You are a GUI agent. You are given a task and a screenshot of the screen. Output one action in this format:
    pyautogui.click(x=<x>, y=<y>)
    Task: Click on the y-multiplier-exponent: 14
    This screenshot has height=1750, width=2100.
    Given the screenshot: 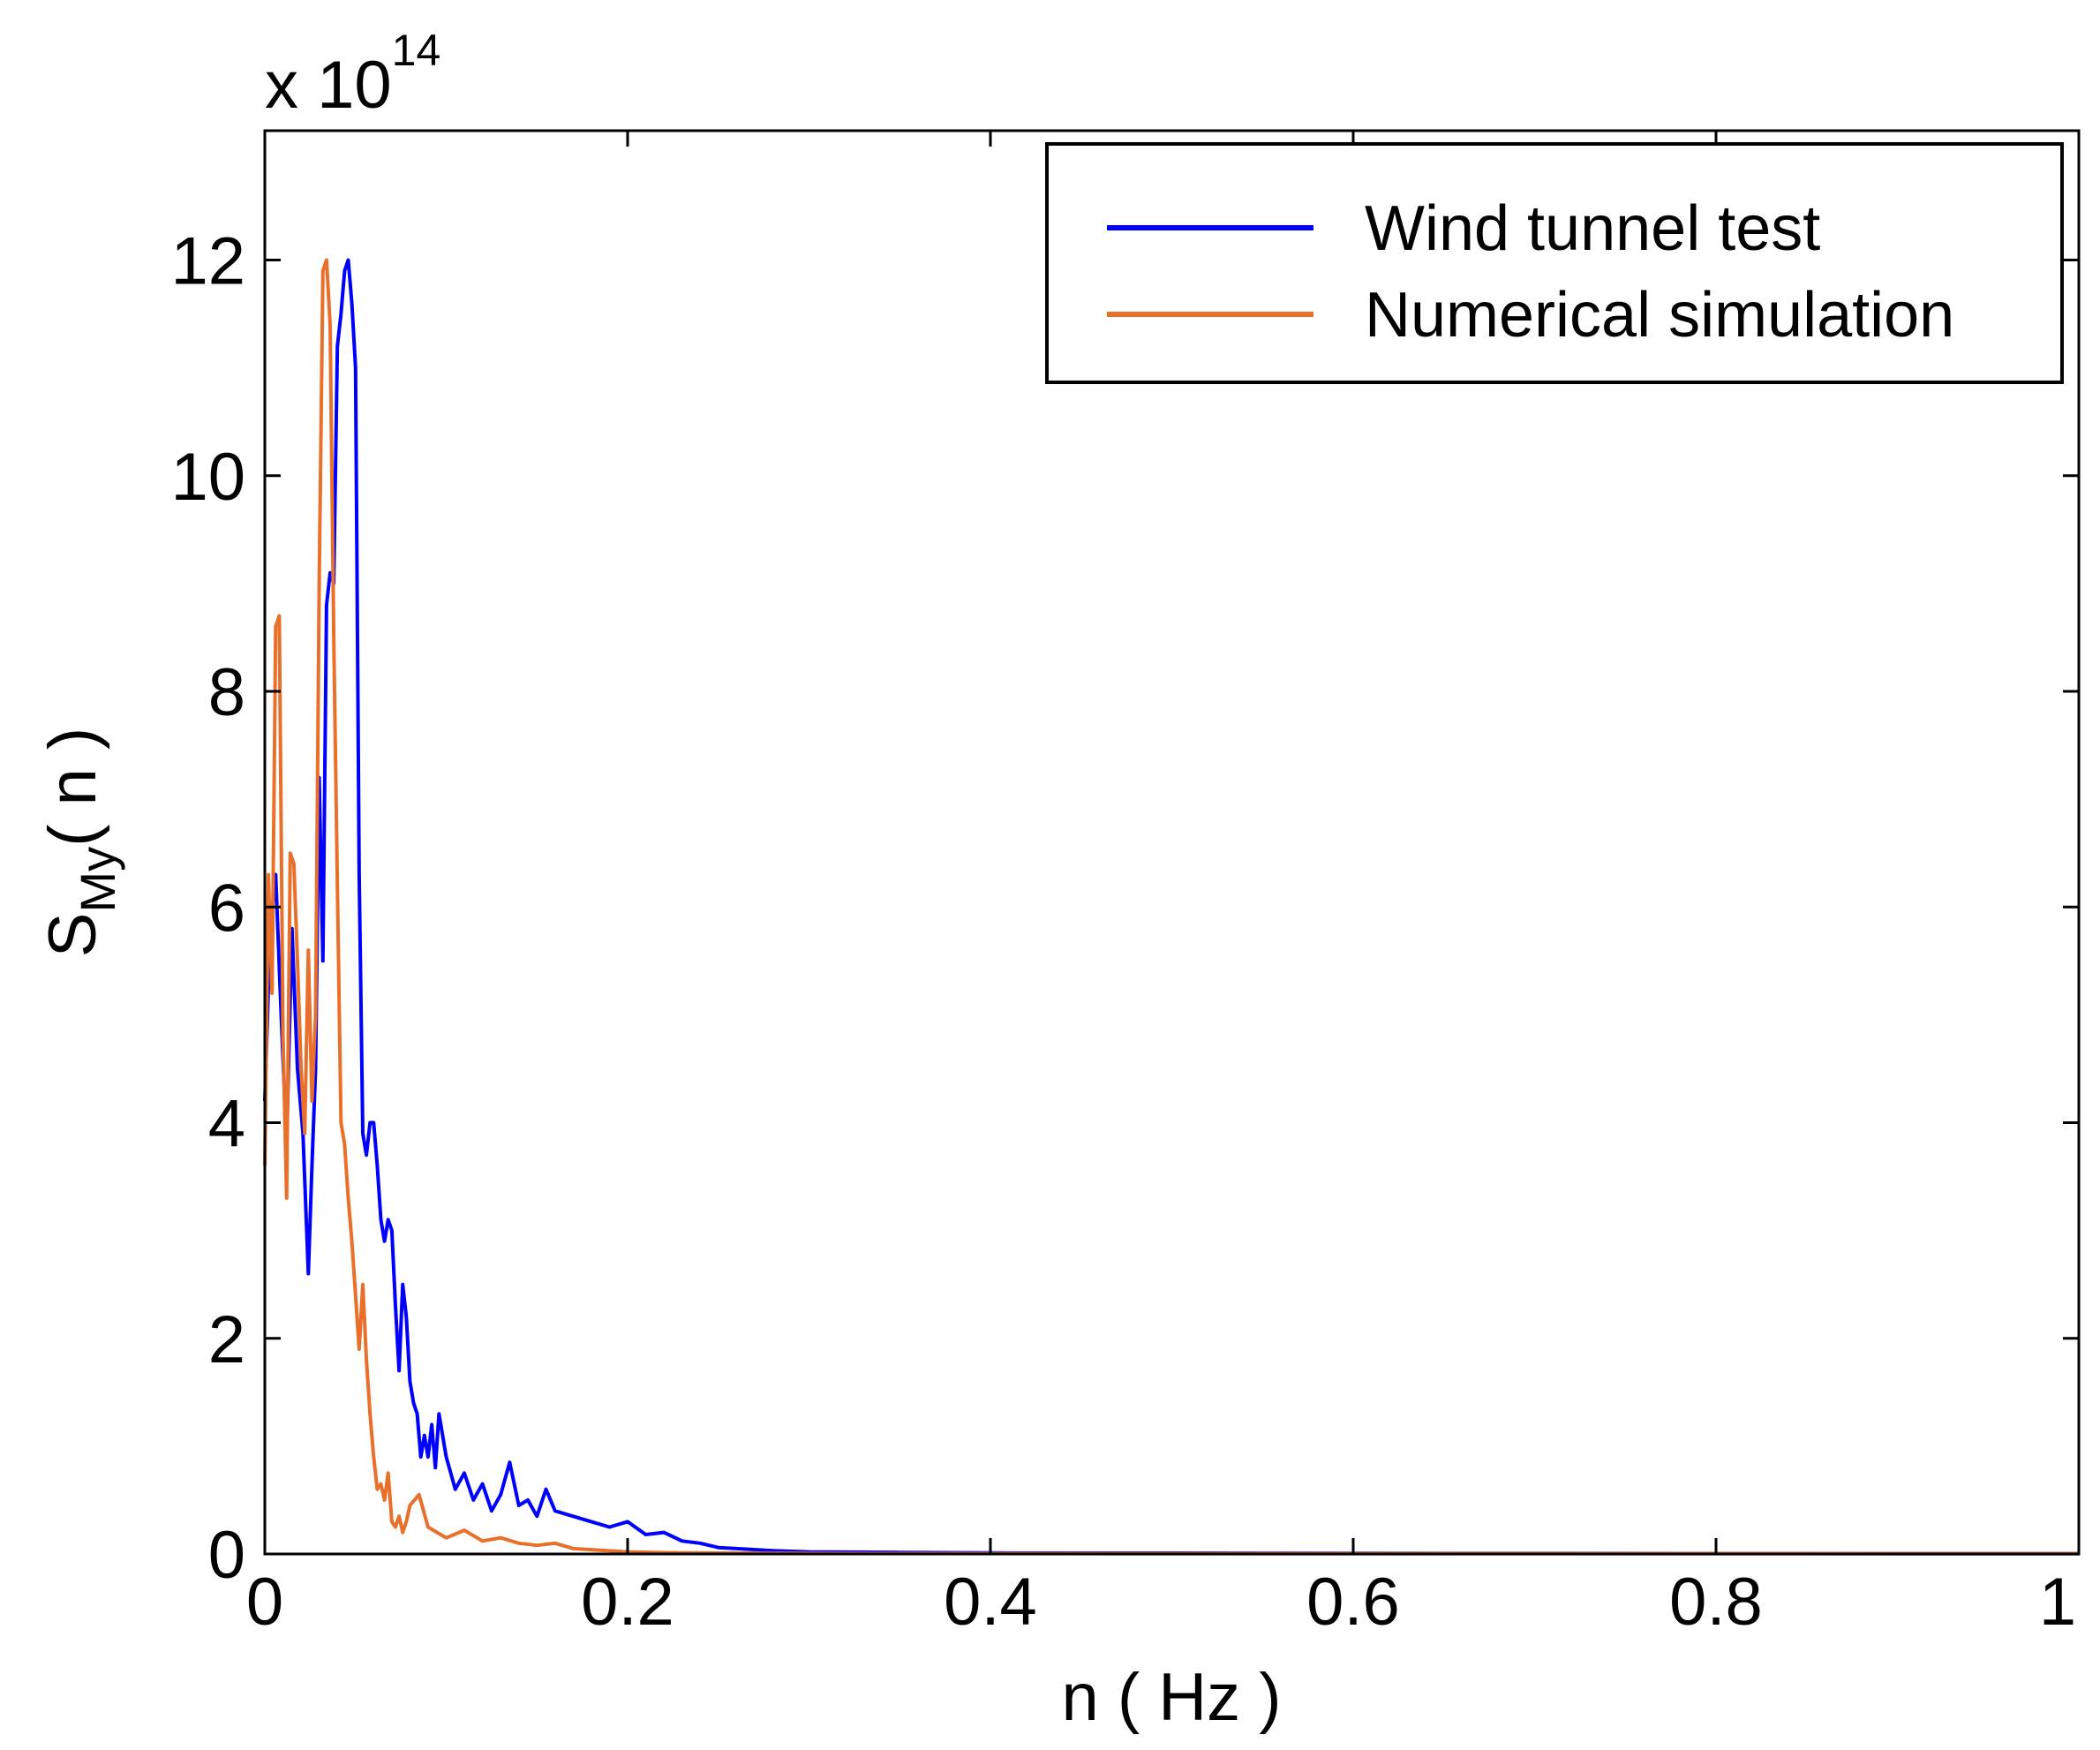 What is the action you would take?
    pyautogui.click(x=416, y=50)
    